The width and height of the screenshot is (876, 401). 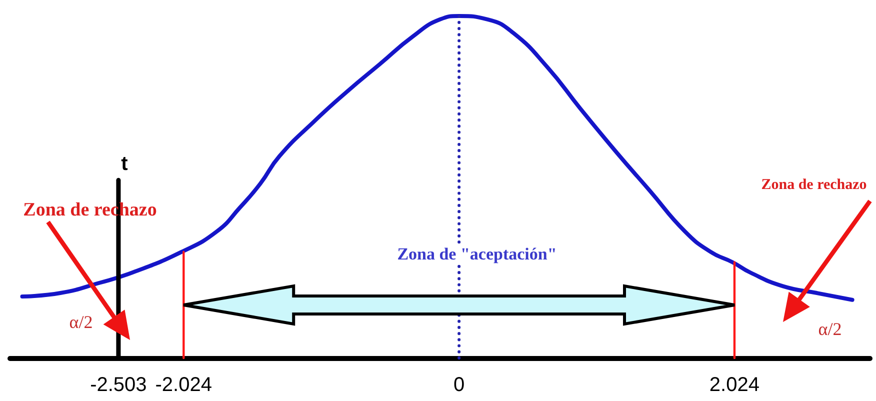 What do you see at coordinates (734, 385) in the screenshot?
I see `x-tick-label: 2.024` at bounding box center [734, 385].